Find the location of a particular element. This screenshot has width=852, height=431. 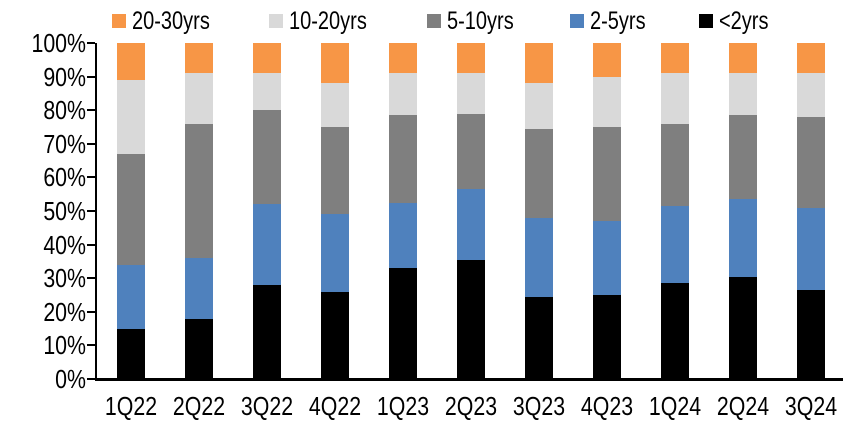

bar-segment-1020yrs-1Q23 is located at coordinates (403, 94).